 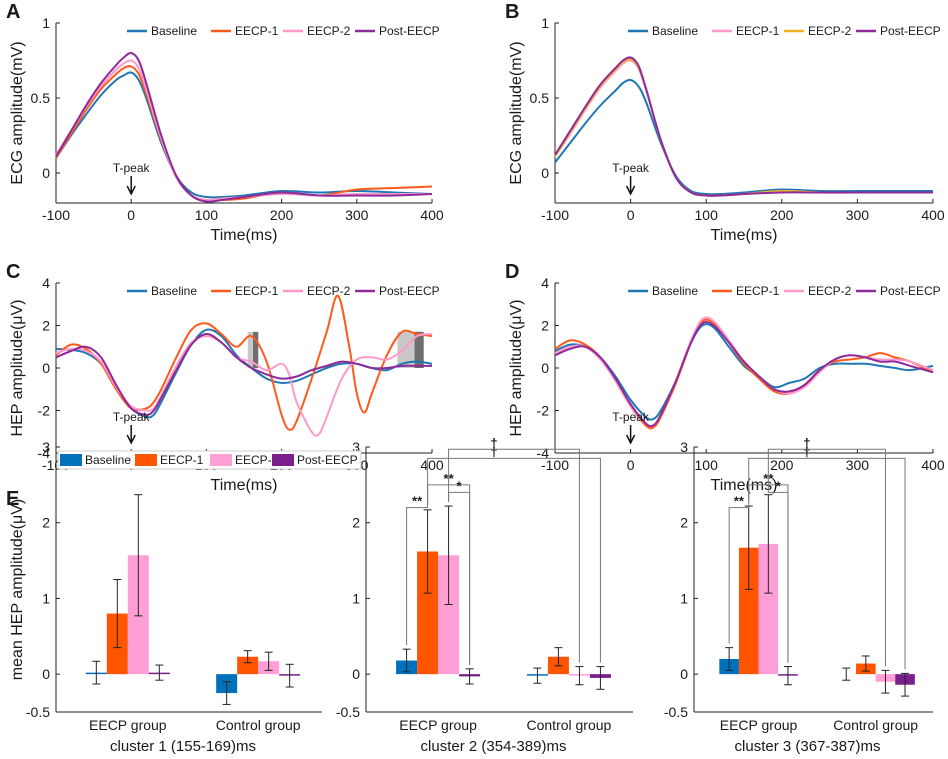 I want to click on cluster-title: cluster 3 (367-387)ms, so click(x=808, y=746).